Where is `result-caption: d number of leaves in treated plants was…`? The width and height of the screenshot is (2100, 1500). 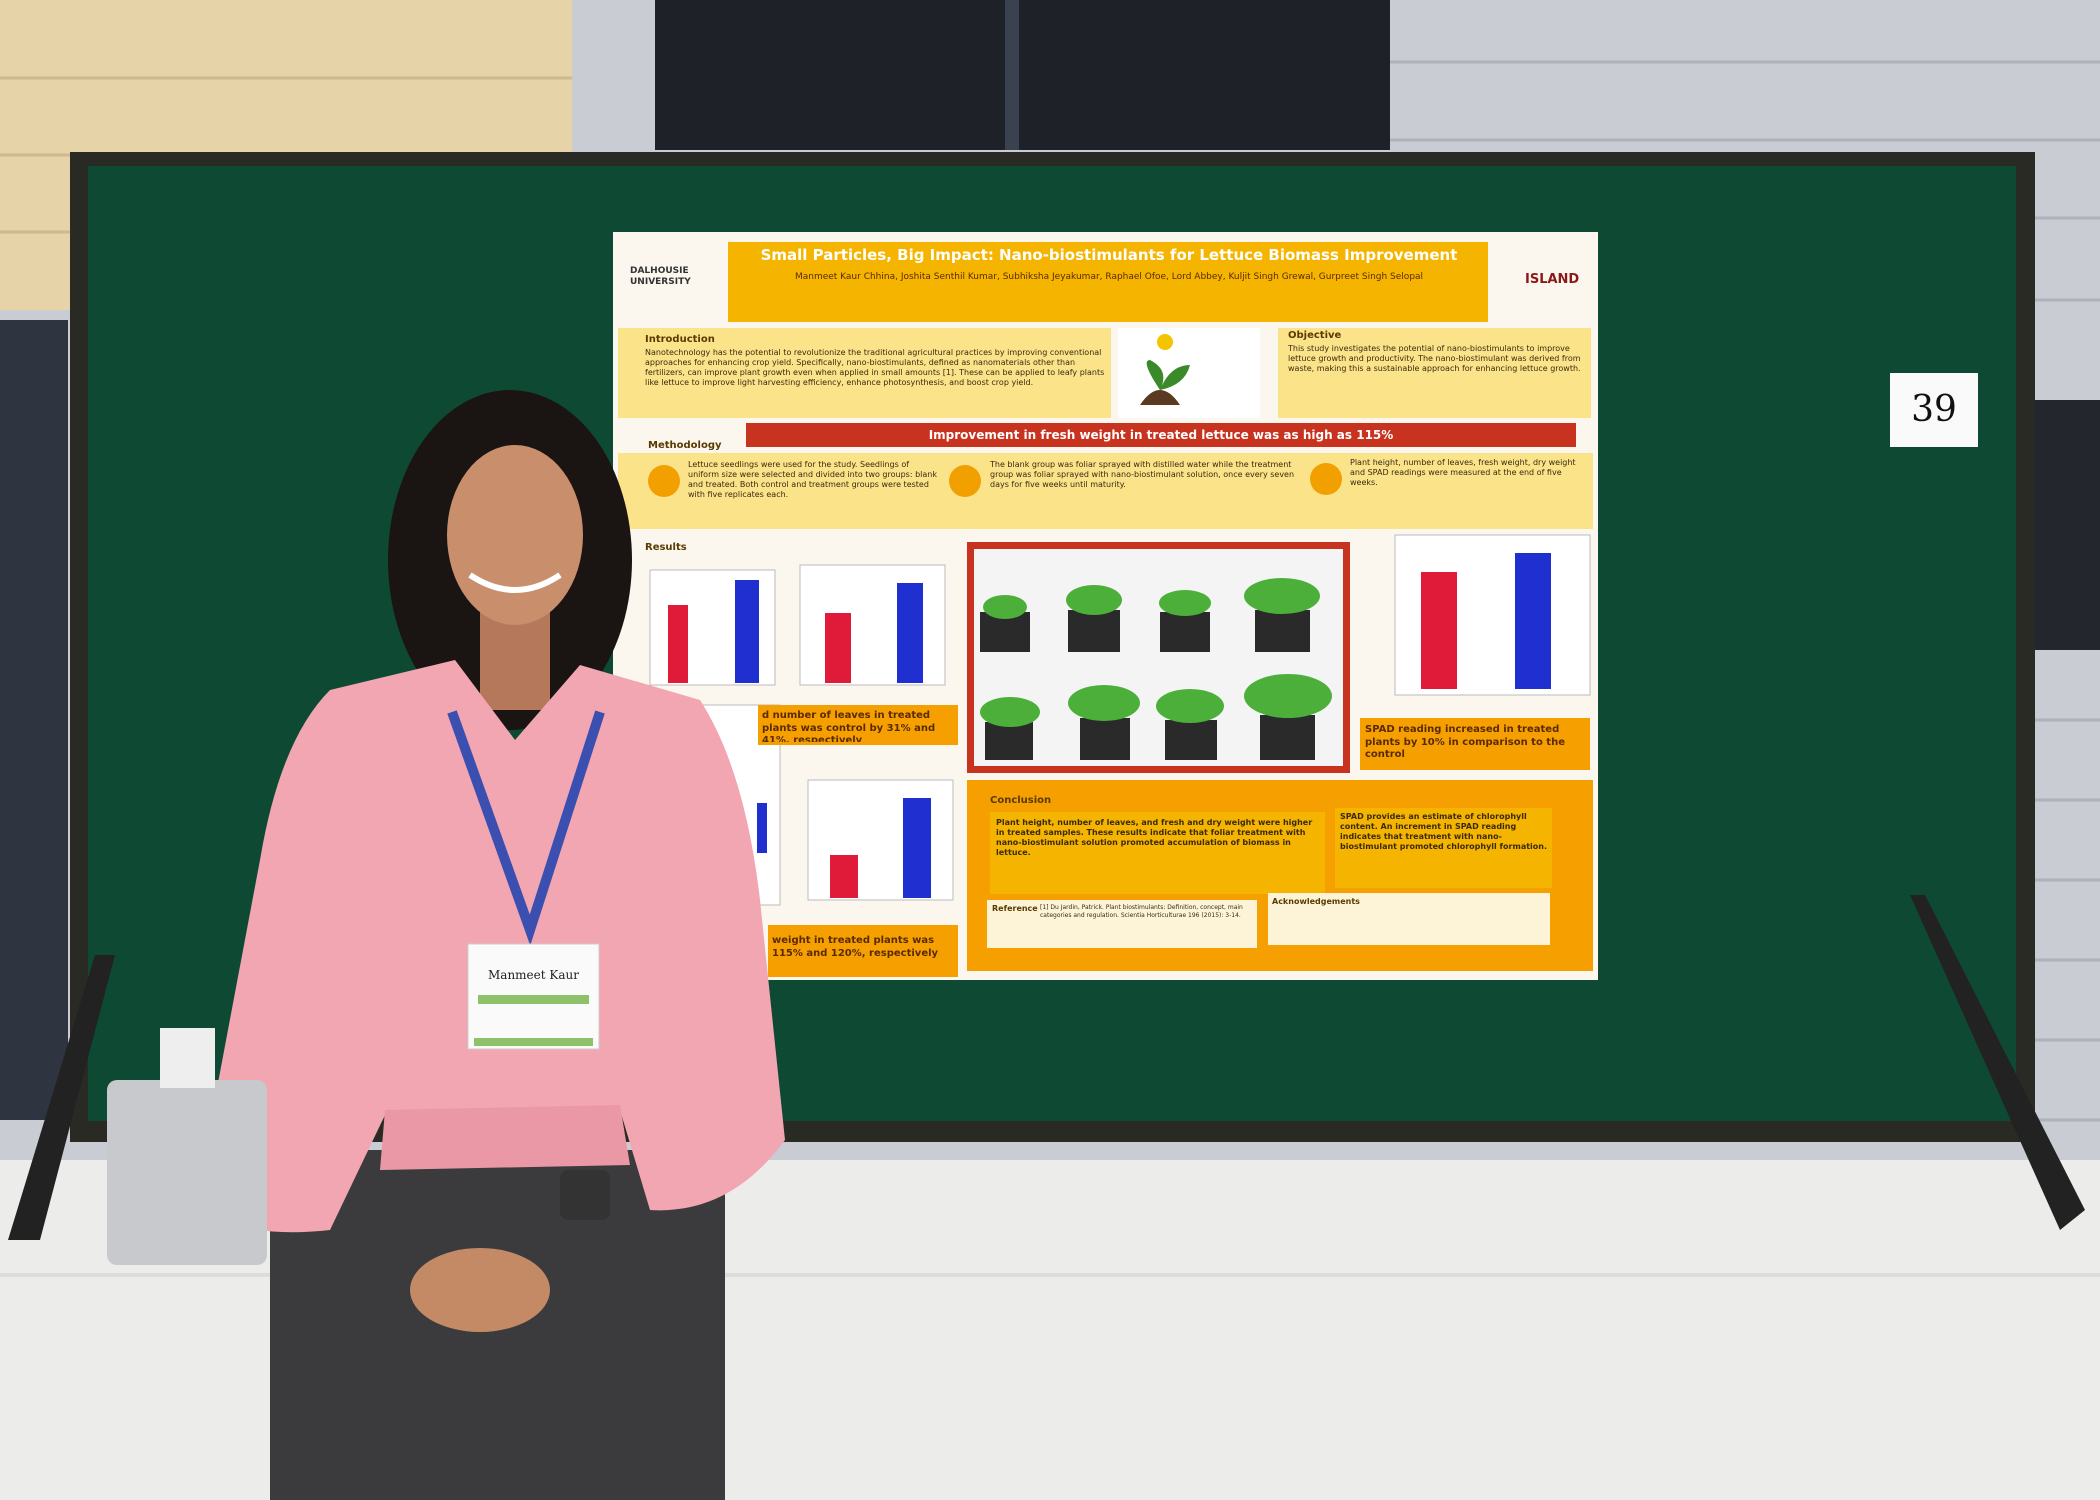
result-caption: d number of leaves in treated plants was… is located at coordinates (849, 726).